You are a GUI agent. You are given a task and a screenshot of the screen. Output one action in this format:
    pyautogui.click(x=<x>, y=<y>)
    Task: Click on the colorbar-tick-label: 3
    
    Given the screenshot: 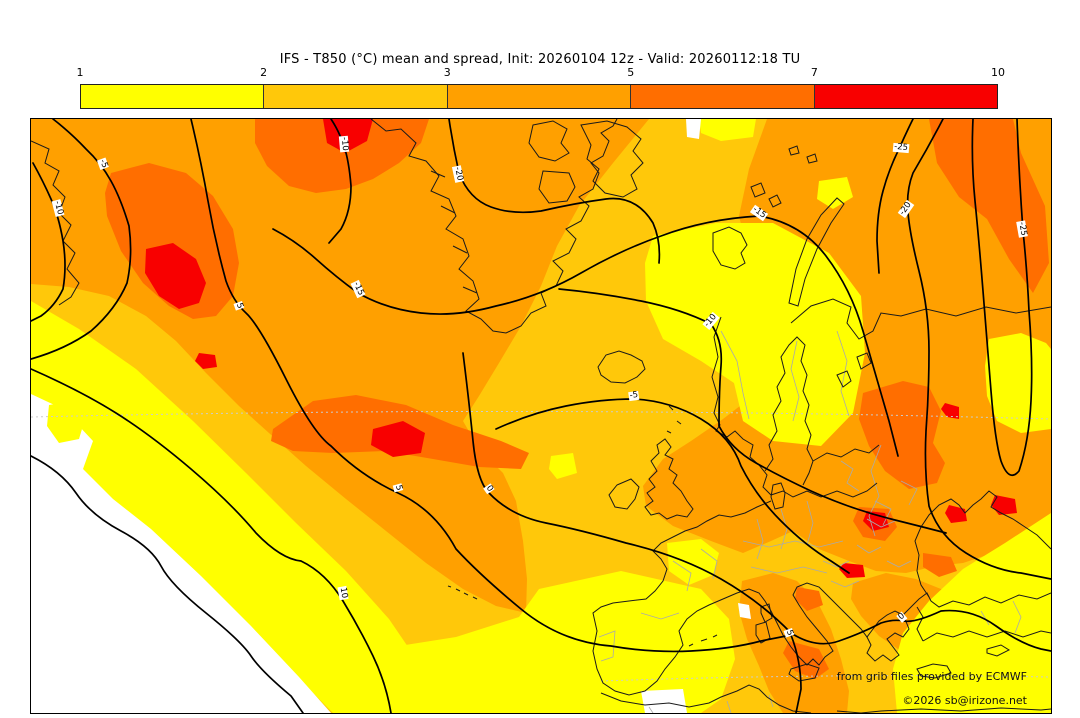 What is the action you would take?
    pyautogui.click(x=447, y=72)
    